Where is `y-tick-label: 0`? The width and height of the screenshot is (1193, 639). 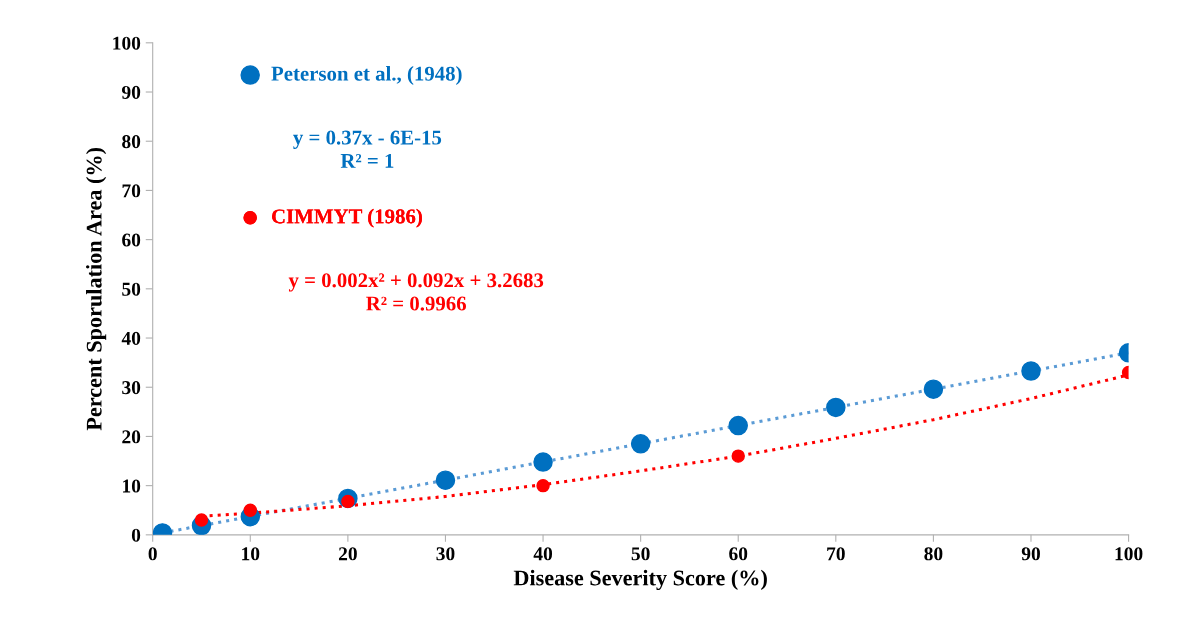 y-tick-label: 0 is located at coordinates (136, 535).